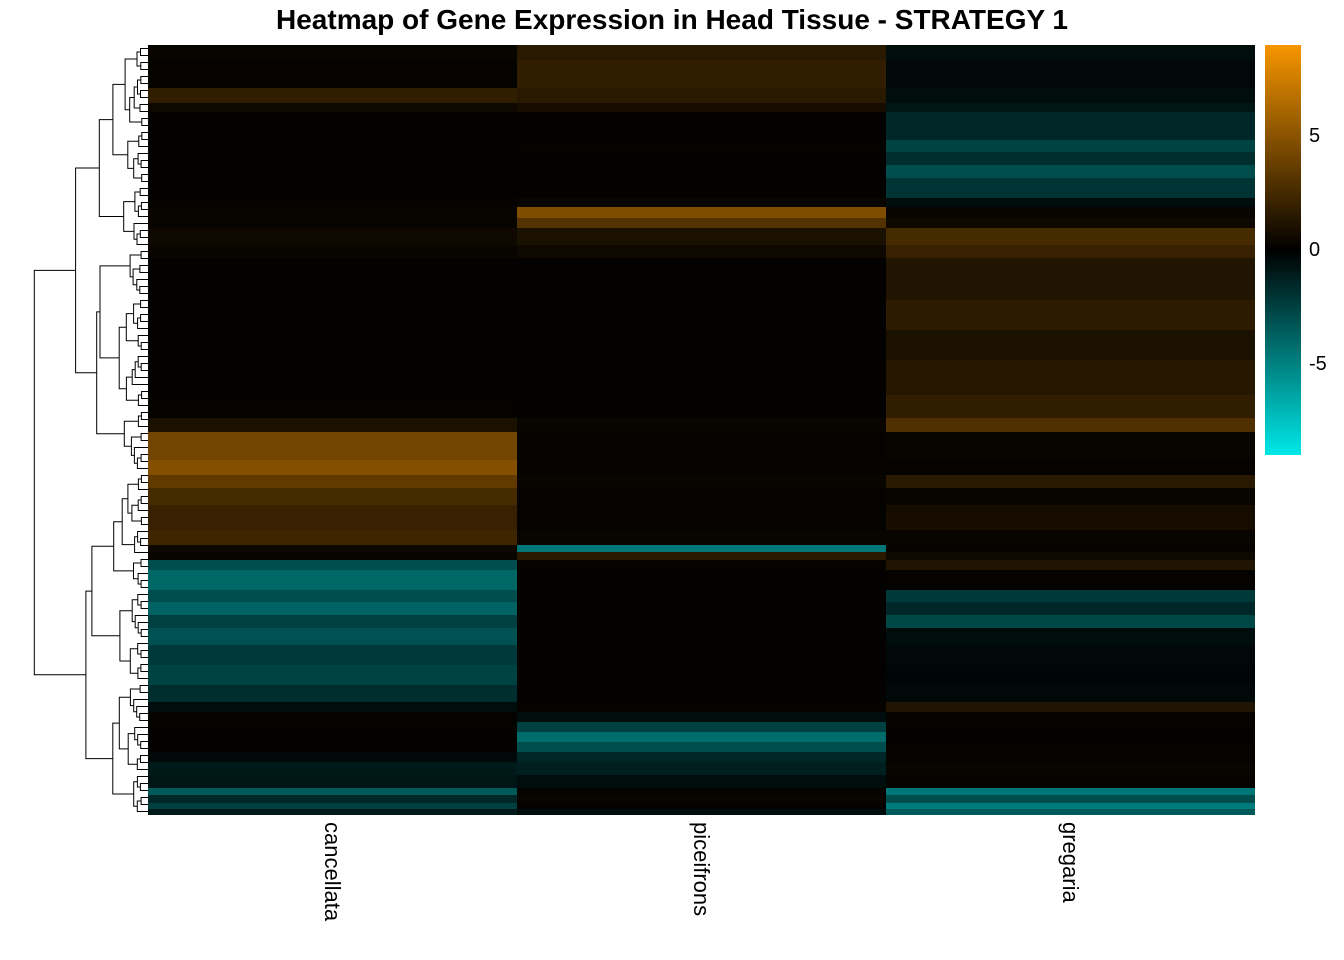 The height and width of the screenshot is (960, 1344). I want to click on colorbar-tick-labels: 5 0 -5, so click(1322, 250).